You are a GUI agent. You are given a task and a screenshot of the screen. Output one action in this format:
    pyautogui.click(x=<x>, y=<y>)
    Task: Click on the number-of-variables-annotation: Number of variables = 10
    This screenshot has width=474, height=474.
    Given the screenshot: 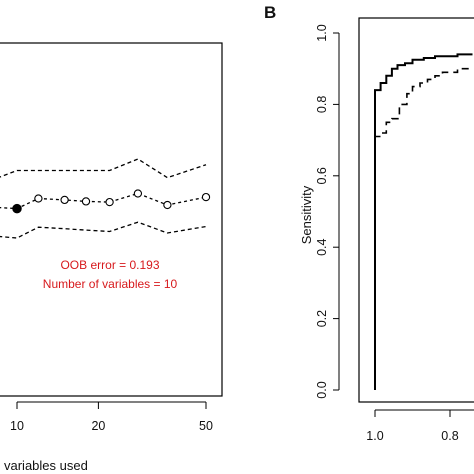 What is the action you would take?
    pyautogui.click(x=110, y=284)
    